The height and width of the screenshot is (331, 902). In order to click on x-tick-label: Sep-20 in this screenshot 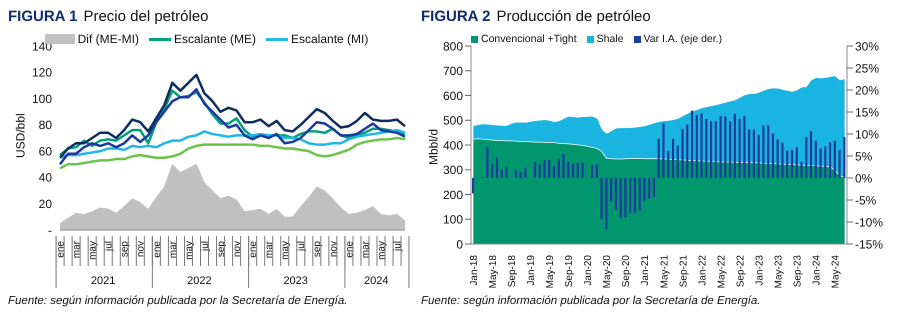, I will do `click(626, 271)`.